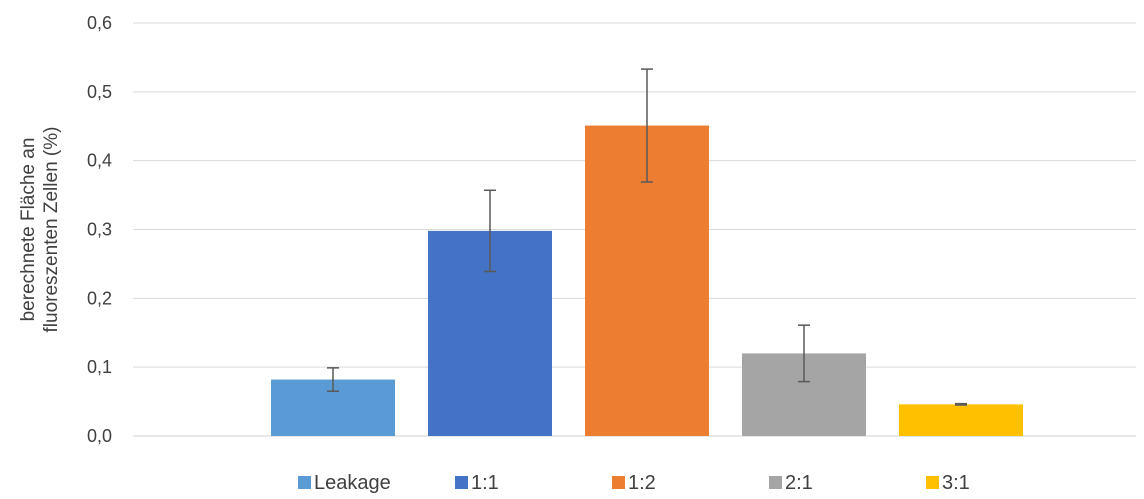 Image resolution: width=1144 pixels, height=499 pixels. I want to click on y-tick-label: 0,0, so click(99, 436).